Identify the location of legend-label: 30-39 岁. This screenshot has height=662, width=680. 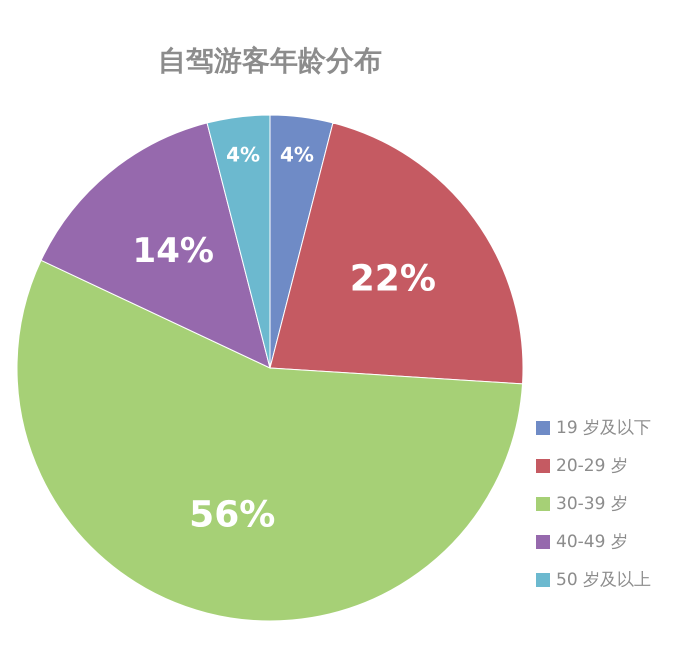
(592, 504).